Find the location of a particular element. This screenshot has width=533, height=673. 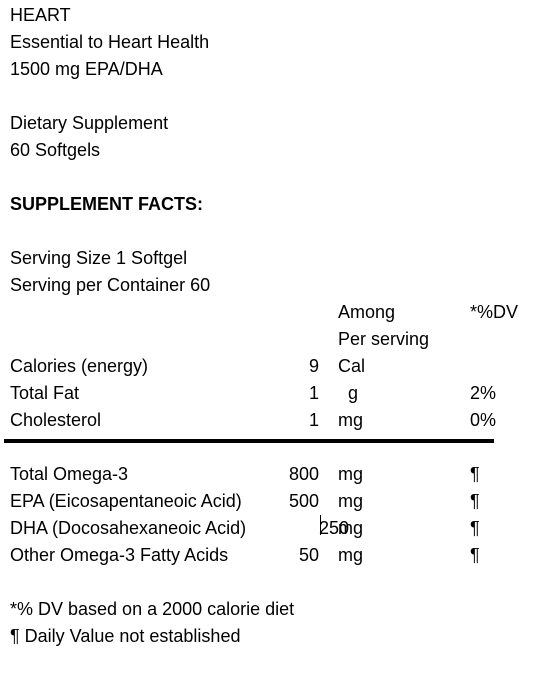

omega-amount: 800 is located at coordinates (303, 474).